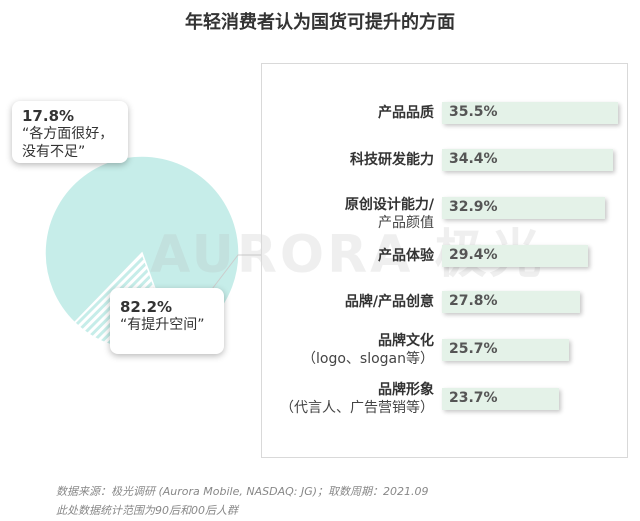 Image resolution: width=640 pixels, height=521 pixels. Describe the element at coordinates (473, 112) in the screenshot. I see `bar-value-label: 35.5%` at that location.